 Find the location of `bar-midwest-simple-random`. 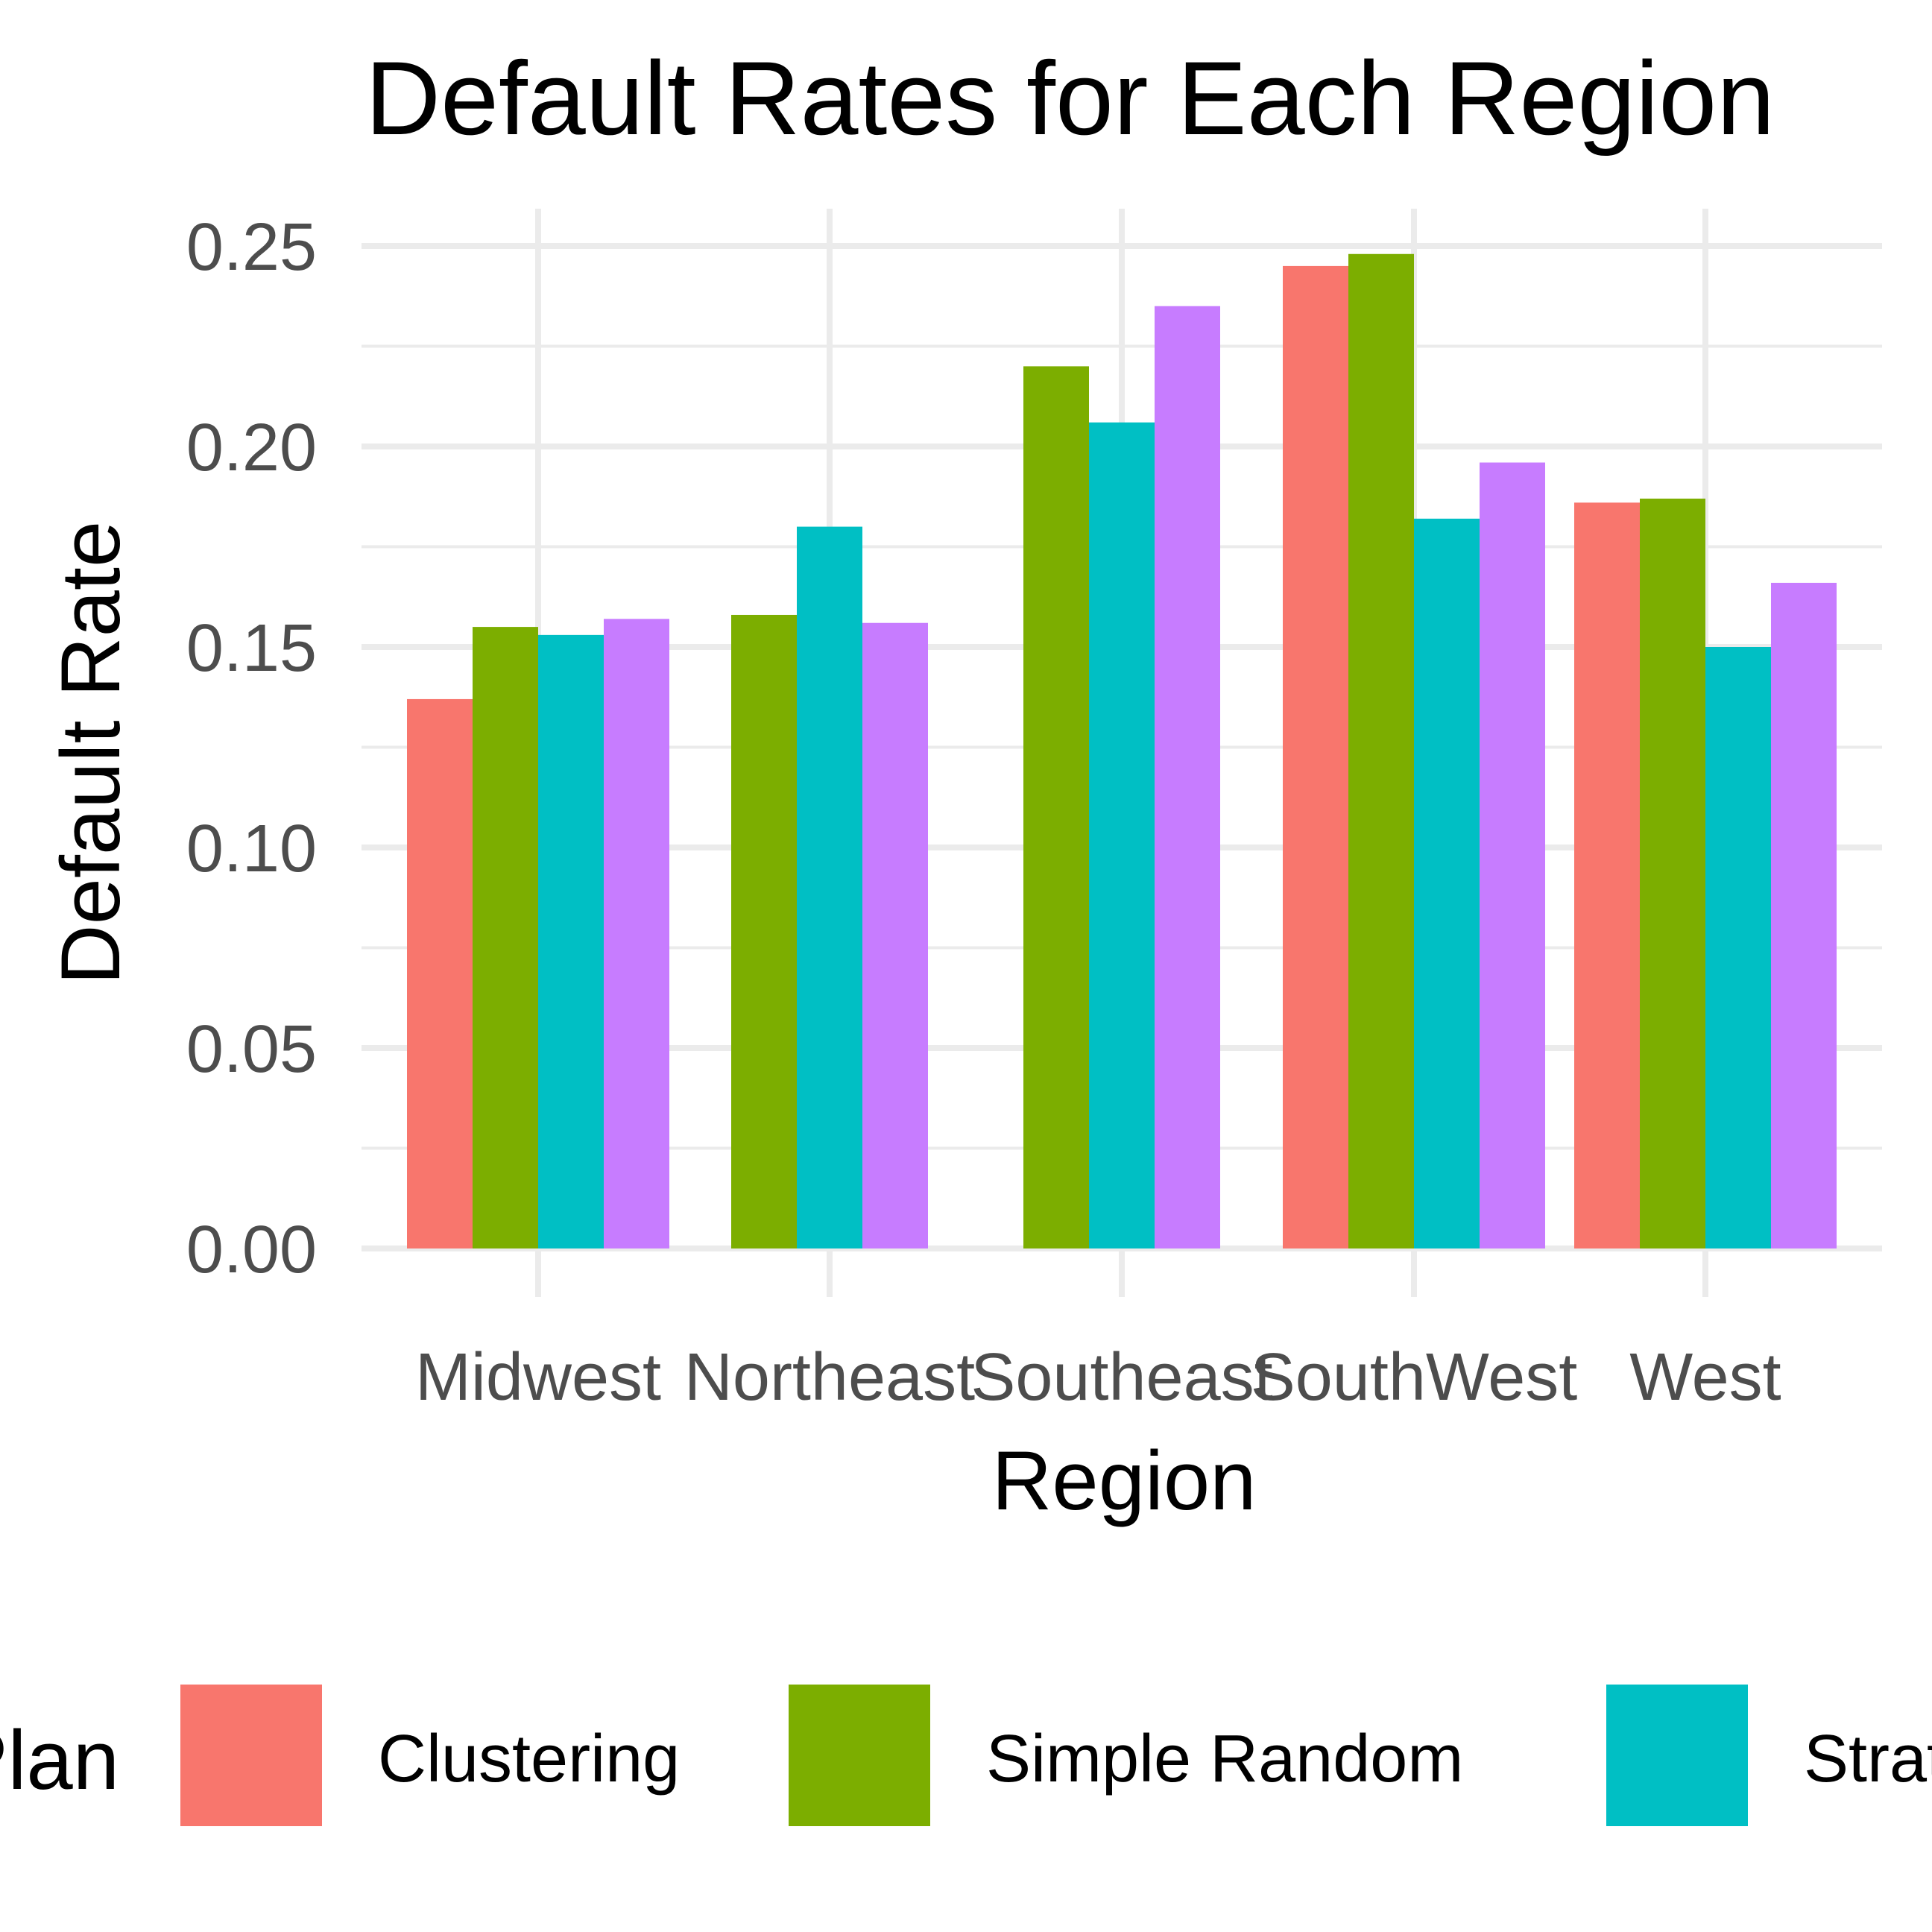

bar-midwest-simple-random is located at coordinates (505, 938).